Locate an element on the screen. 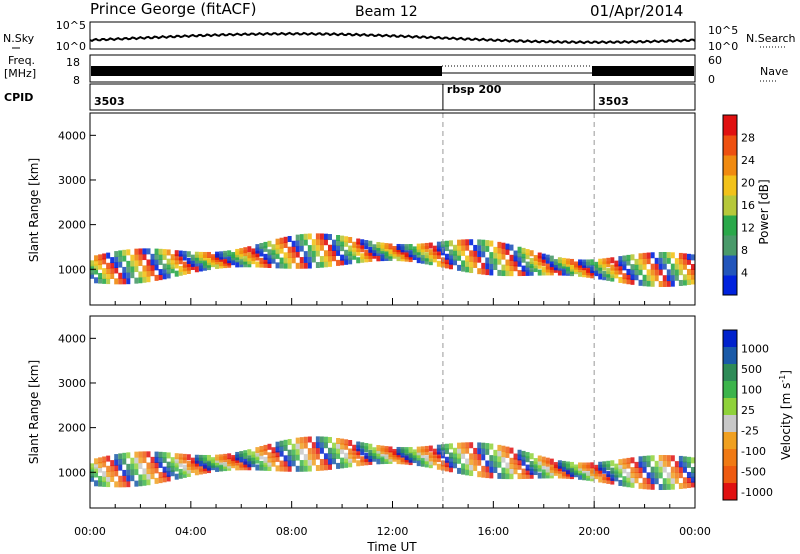 The height and width of the screenshot is (554, 800). freq-label-line2: [MHz] is located at coordinates (20, 73).